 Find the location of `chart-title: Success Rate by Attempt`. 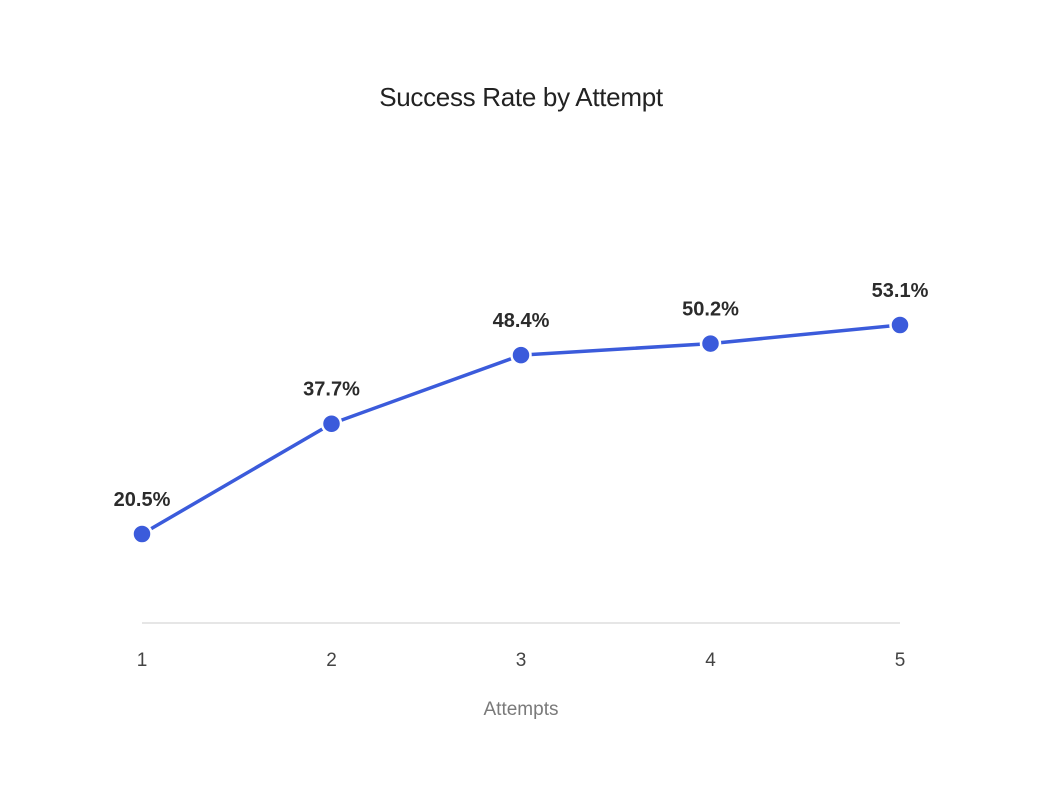

chart-title: Success Rate by Attempt is located at coordinates (521, 97).